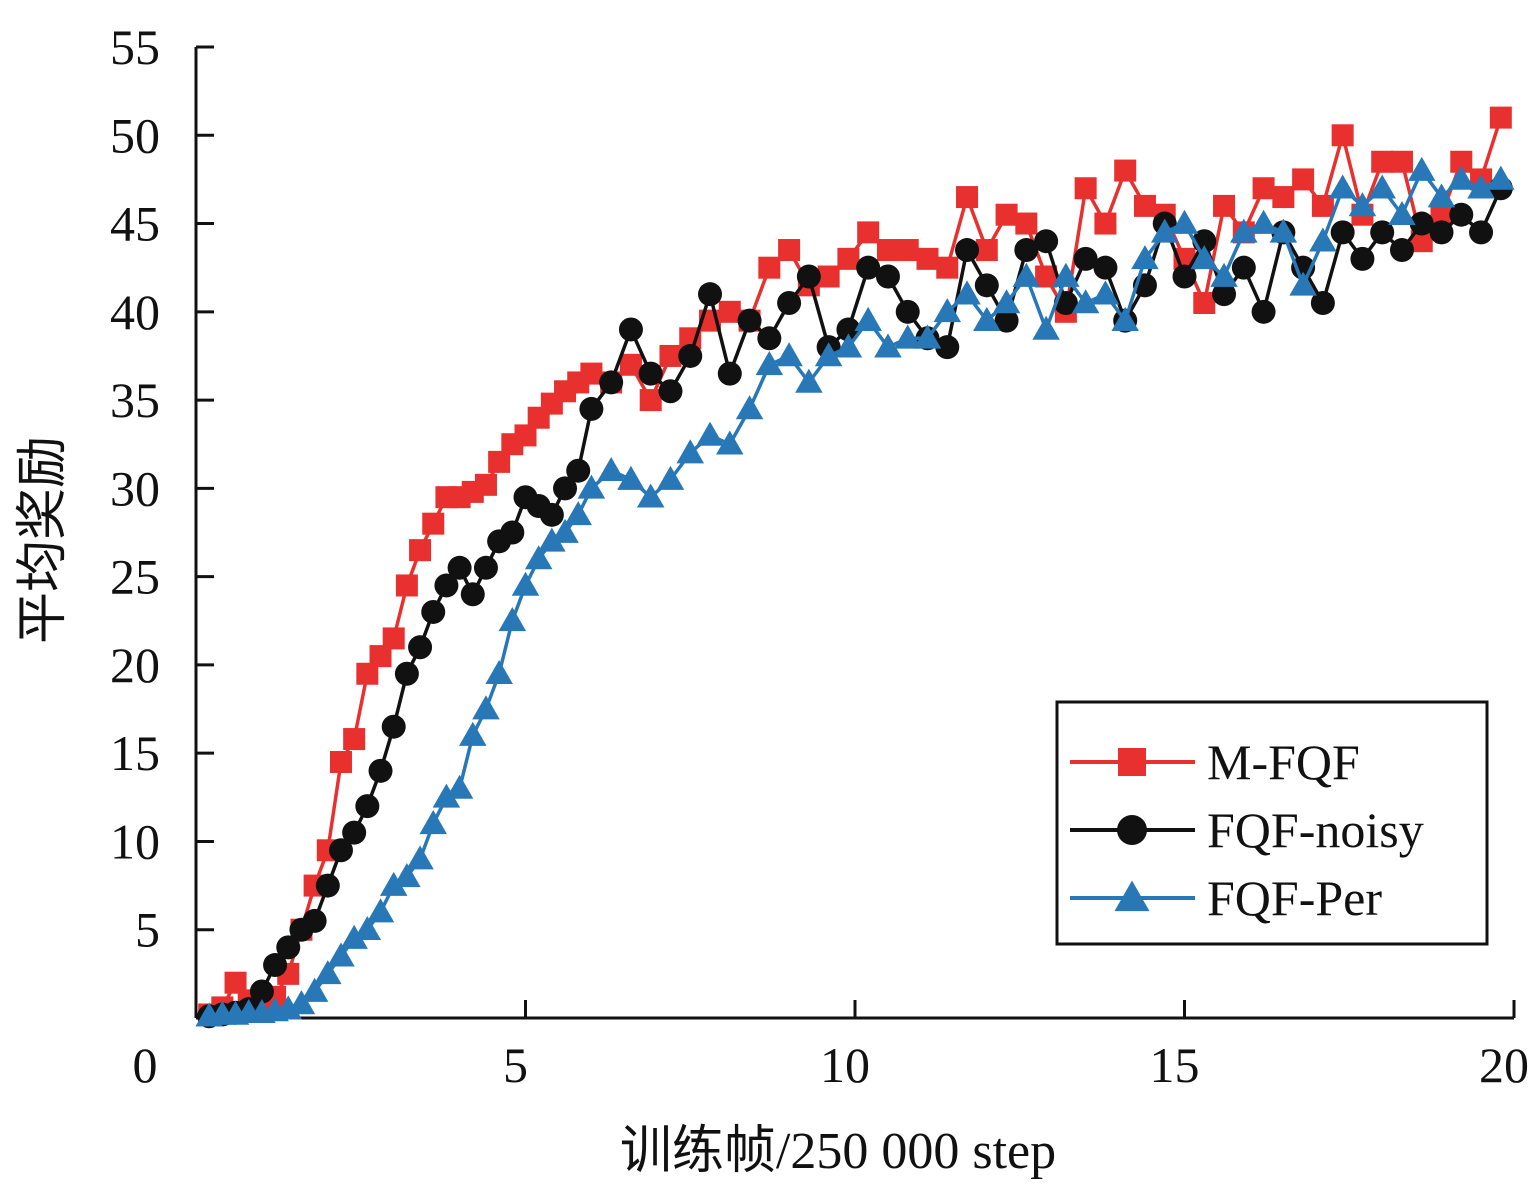 This screenshot has width=1534, height=1185. I want to click on x-tick-label: 0, so click(145, 1065).